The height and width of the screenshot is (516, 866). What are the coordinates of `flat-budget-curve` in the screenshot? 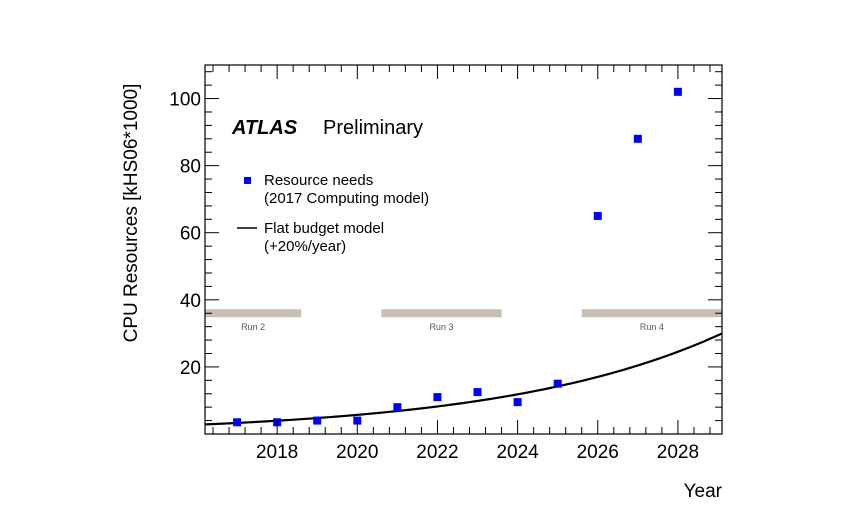 It's located at (463, 379).